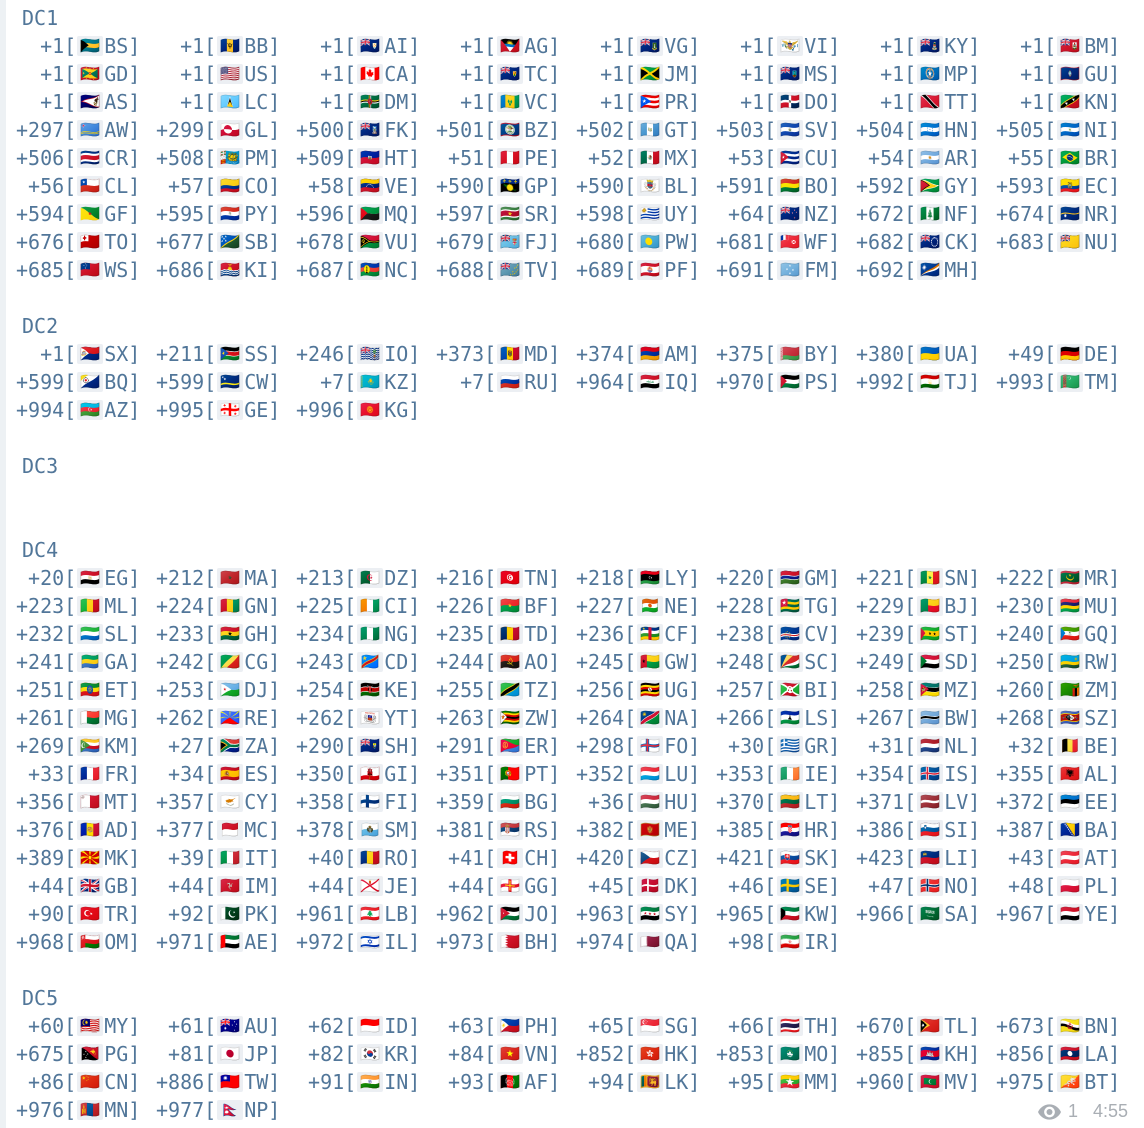 Image resolution: width=1144 pixels, height=1128 pixels. Describe the element at coordinates (1066, 858) in the screenshot. I see `dial-code-entry: +43[🇦🇹 AT]` at that location.